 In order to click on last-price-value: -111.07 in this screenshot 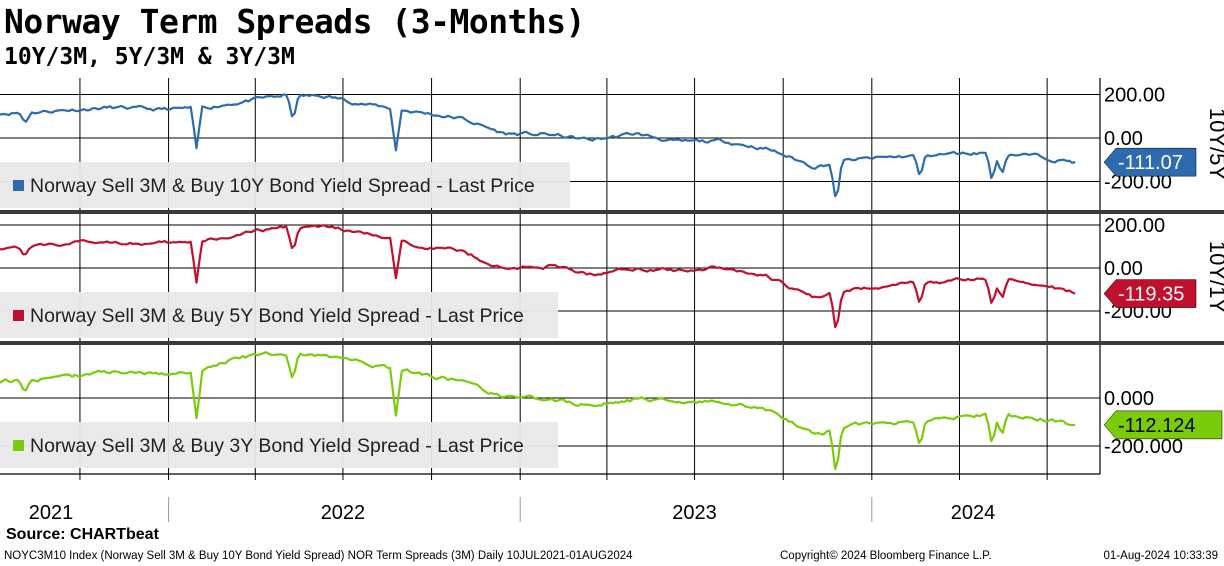, I will do `click(1150, 163)`.